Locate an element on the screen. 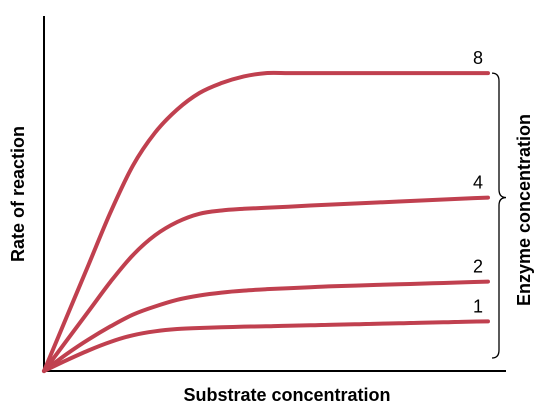  x-axis-title: Substrate concentration is located at coordinates (286, 395).